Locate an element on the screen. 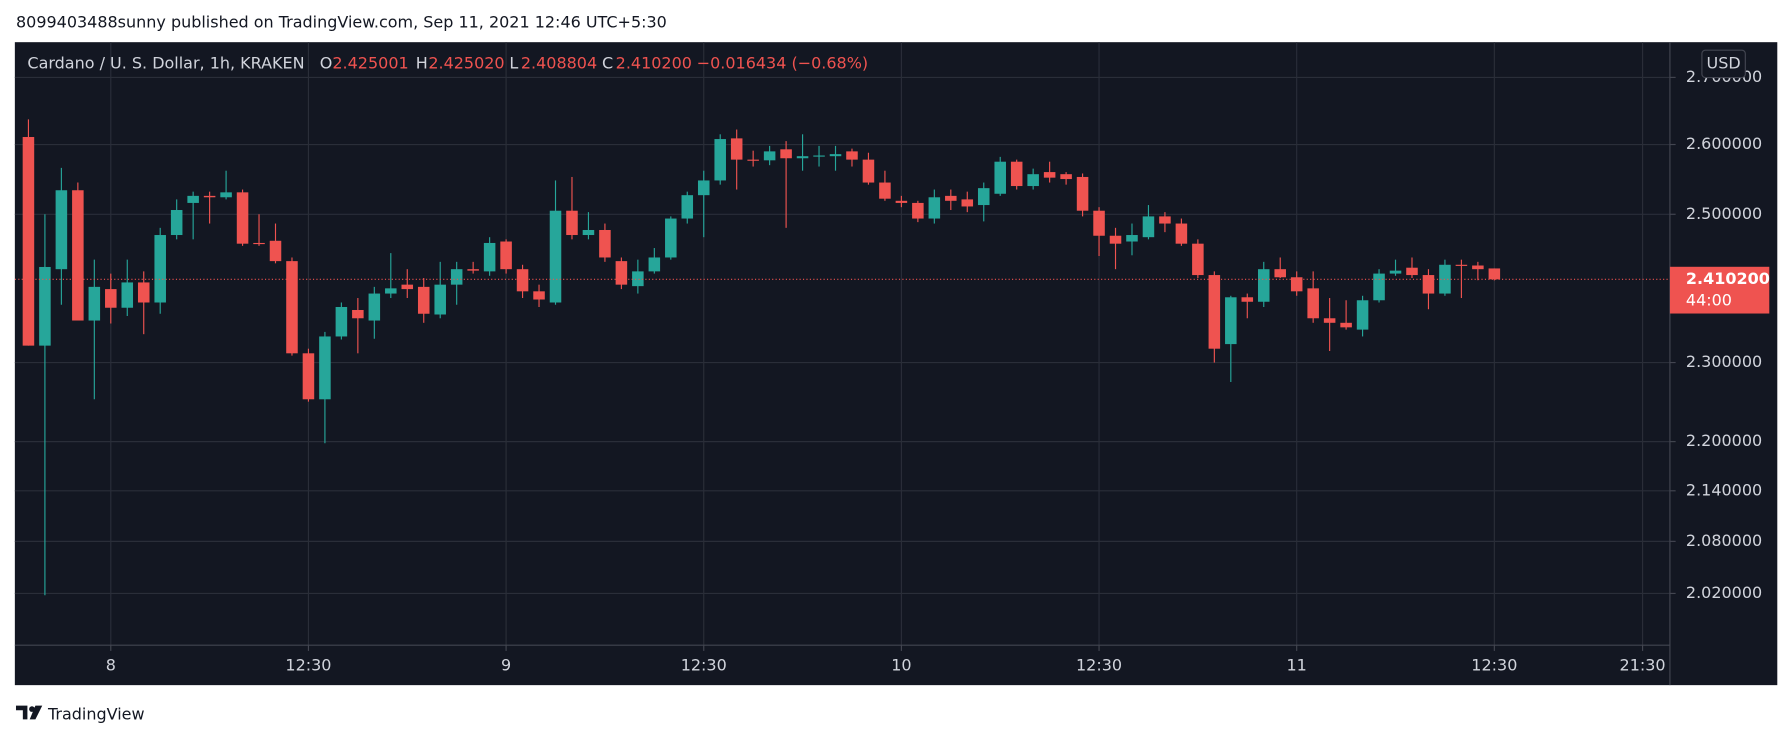 The width and height of the screenshot is (1791, 741). ohlc-value: 2.425001 is located at coordinates (370, 62).